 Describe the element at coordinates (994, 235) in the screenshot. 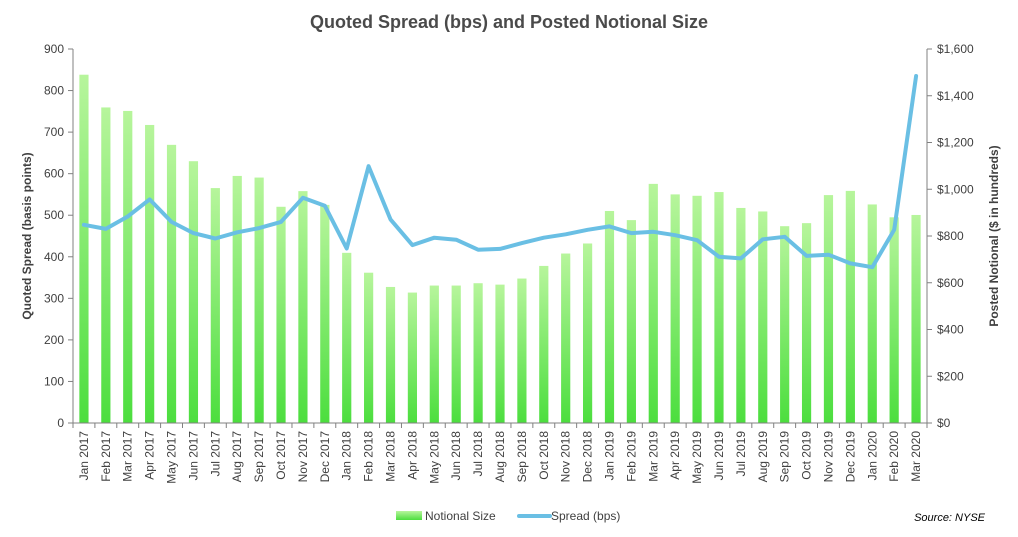

I see `right-axis-label: Posted Notional ($ in hundreds)` at that location.